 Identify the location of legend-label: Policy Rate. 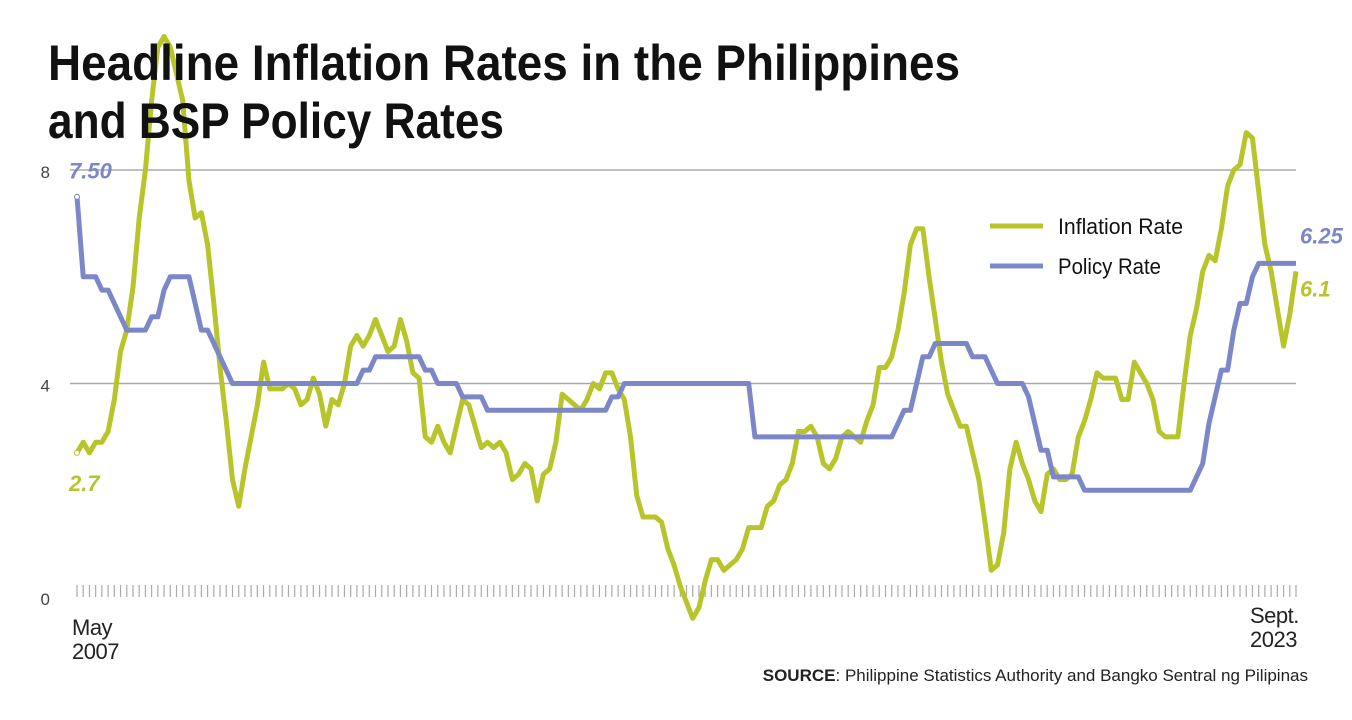
(1109, 266).